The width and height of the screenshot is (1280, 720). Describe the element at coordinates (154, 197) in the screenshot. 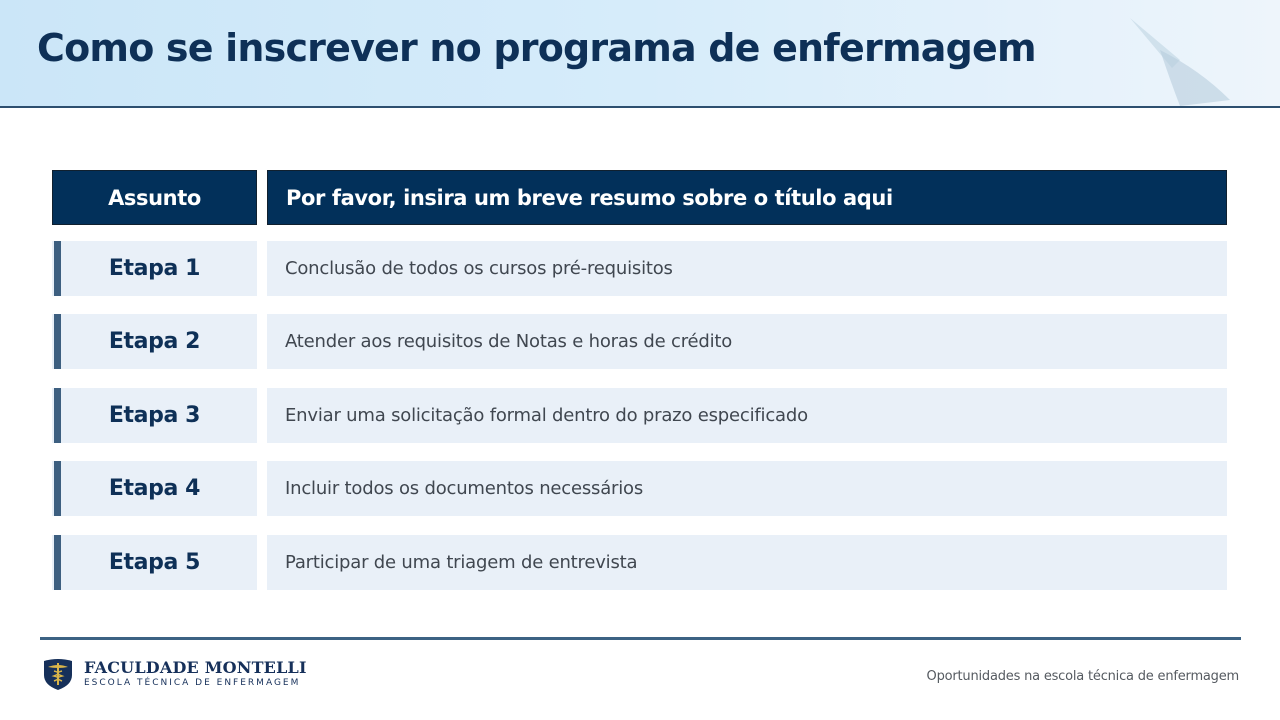

I see `table-header-subject: Assunto` at that location.